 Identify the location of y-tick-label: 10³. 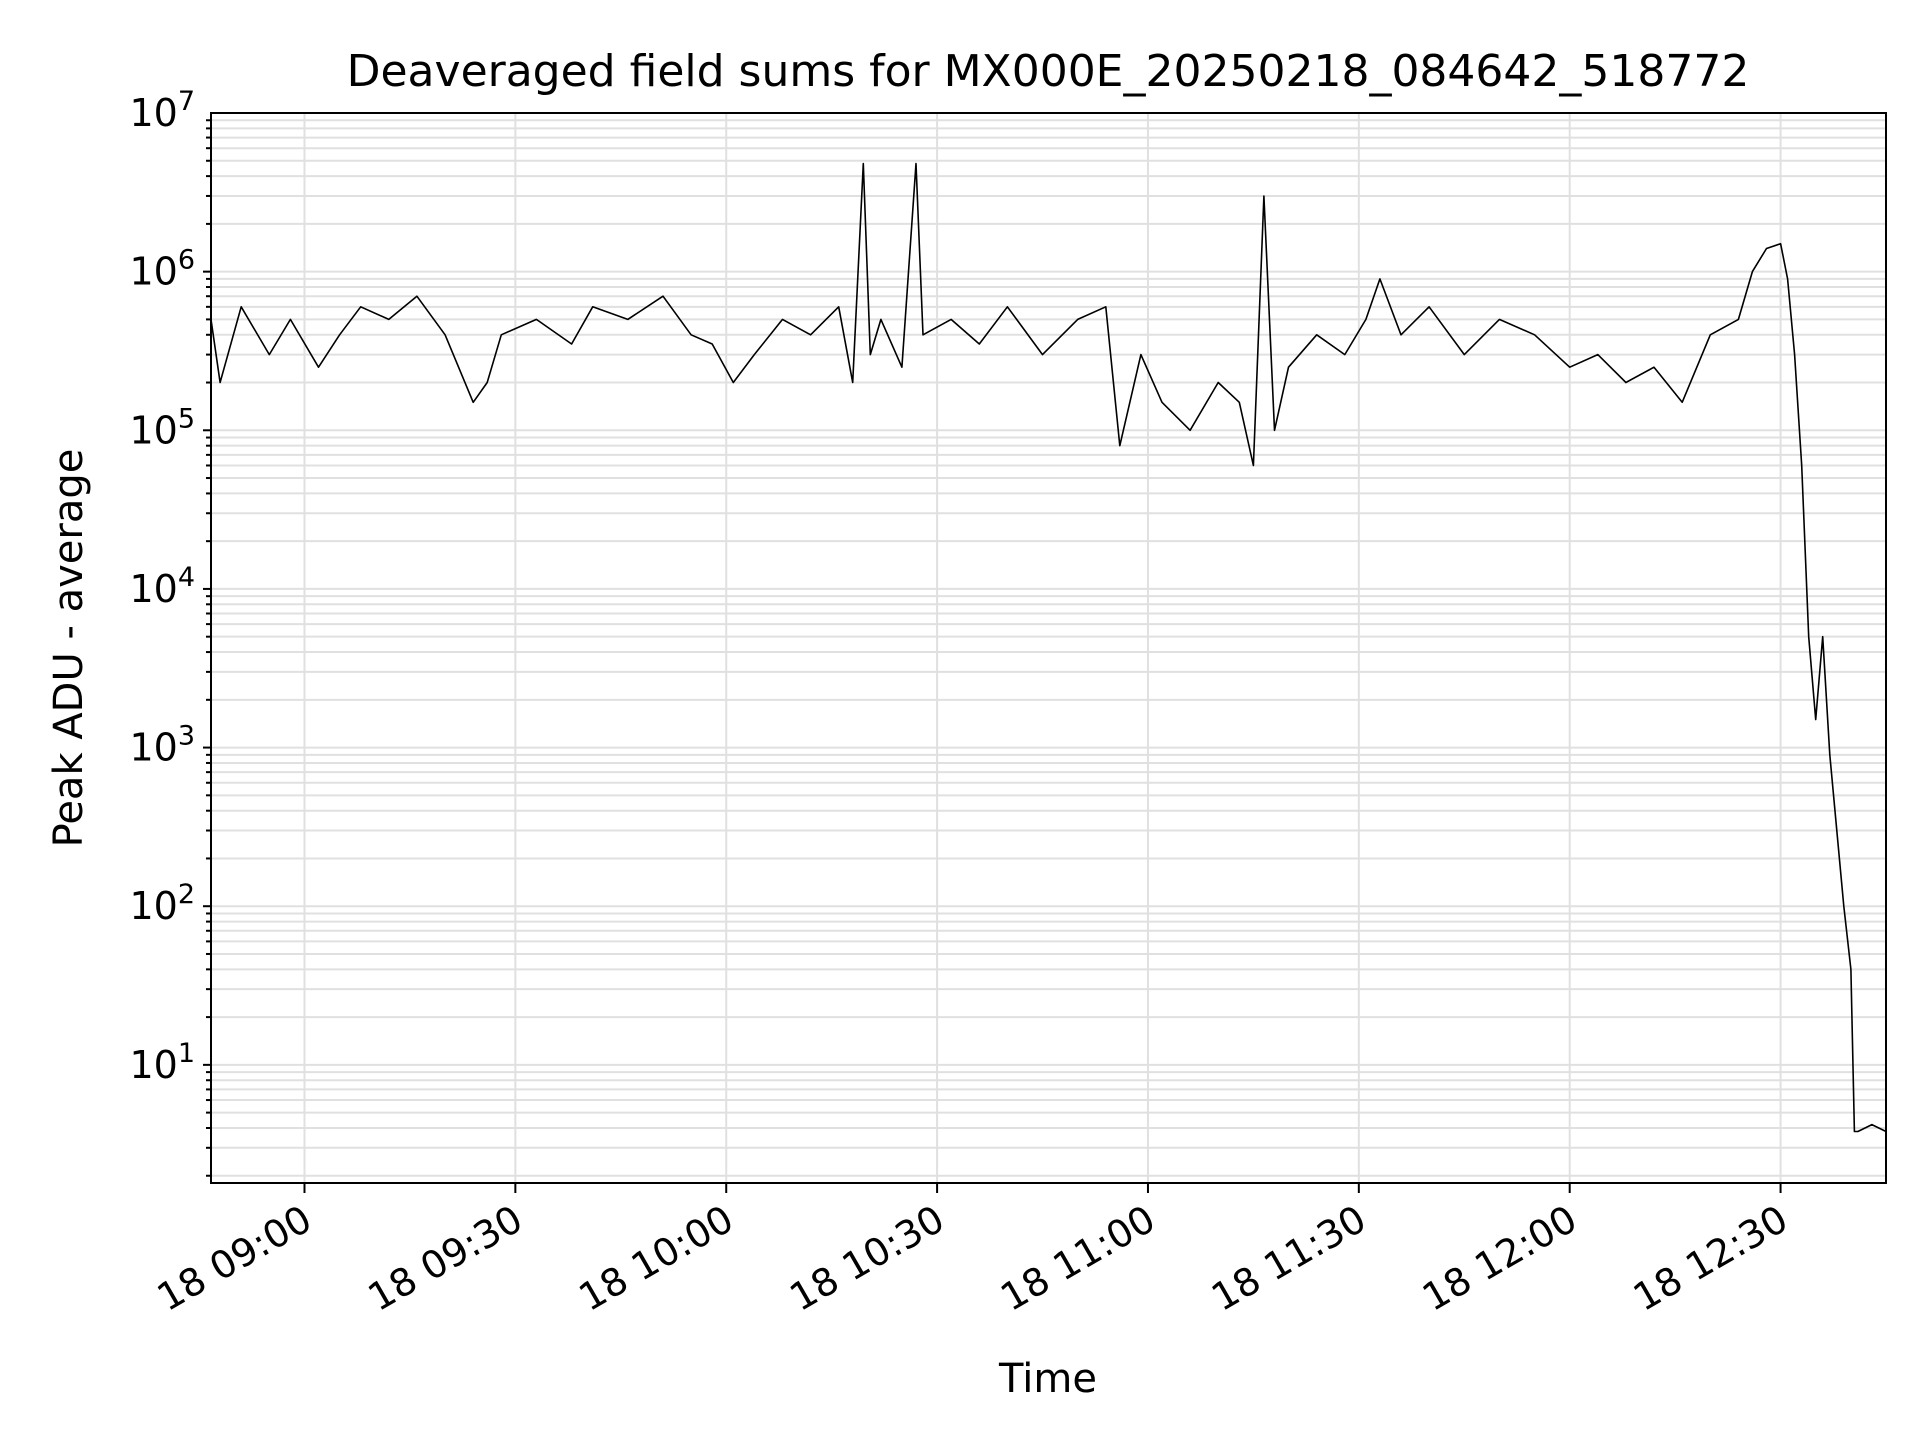
(162, 745).